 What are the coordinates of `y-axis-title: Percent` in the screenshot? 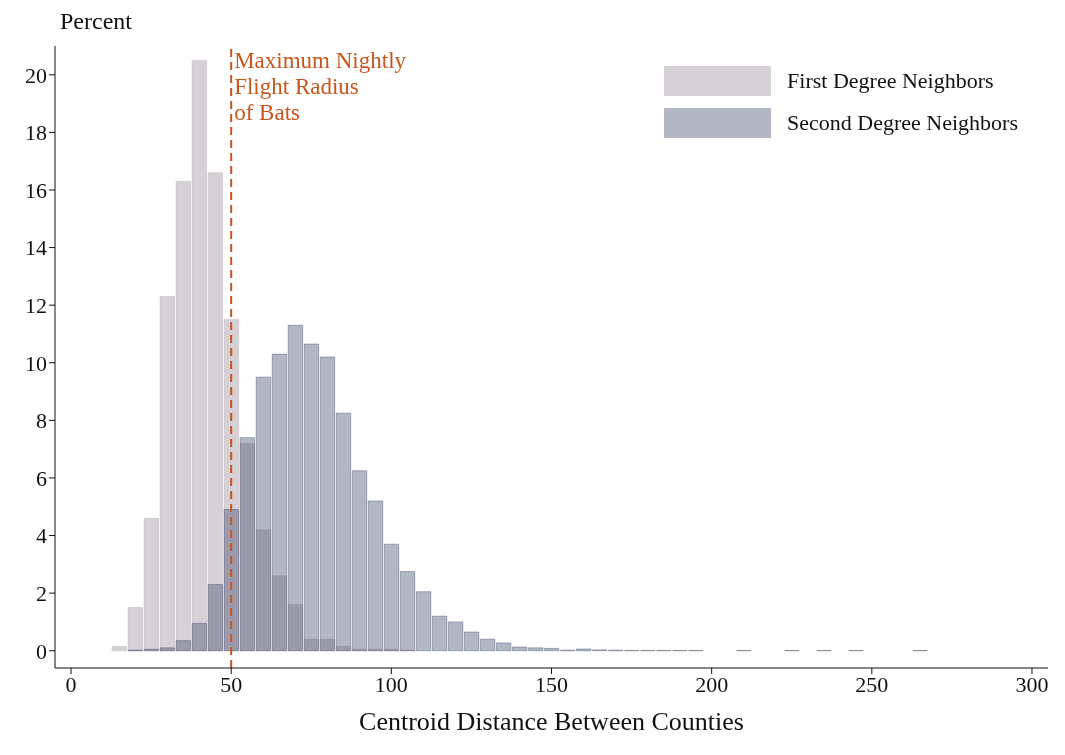 It's located at (96, 21).